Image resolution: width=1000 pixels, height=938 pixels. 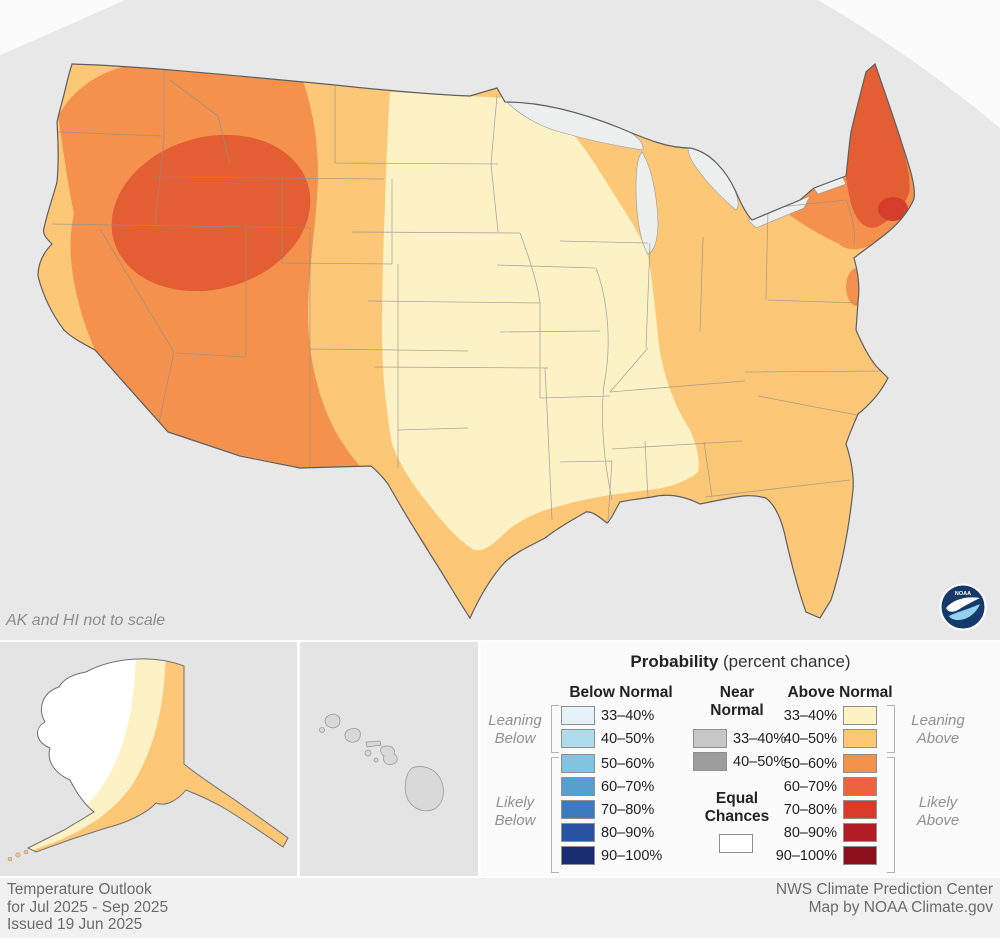 What do you see at coordinates (909, 64) in the screenshot?
I see `ocean-wedge-topright` at bounding box center [909, 64].